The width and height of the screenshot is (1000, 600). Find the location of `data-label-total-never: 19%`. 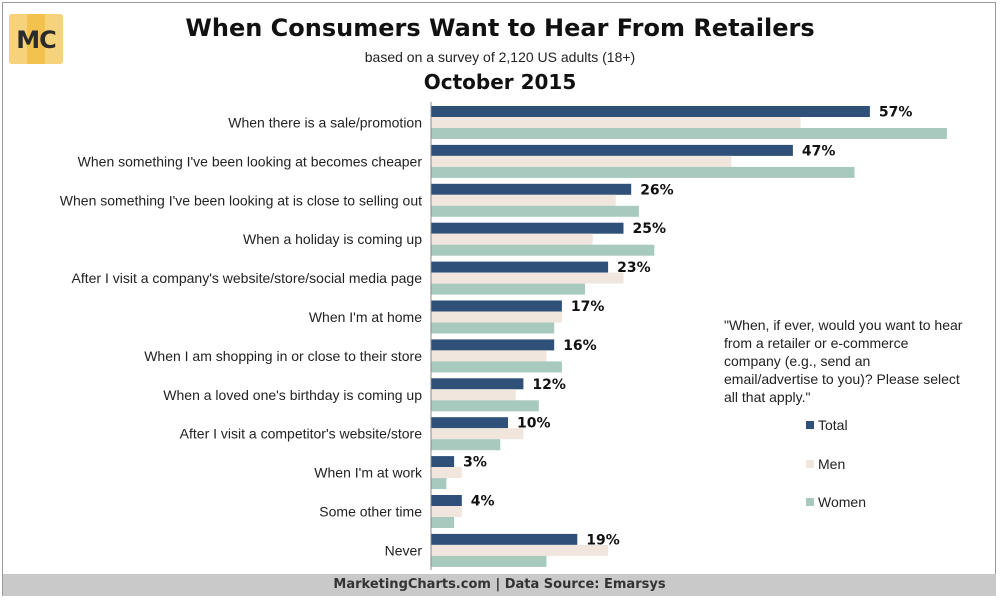

data-label-total-never: 19% is located at coordinates (603, 540).